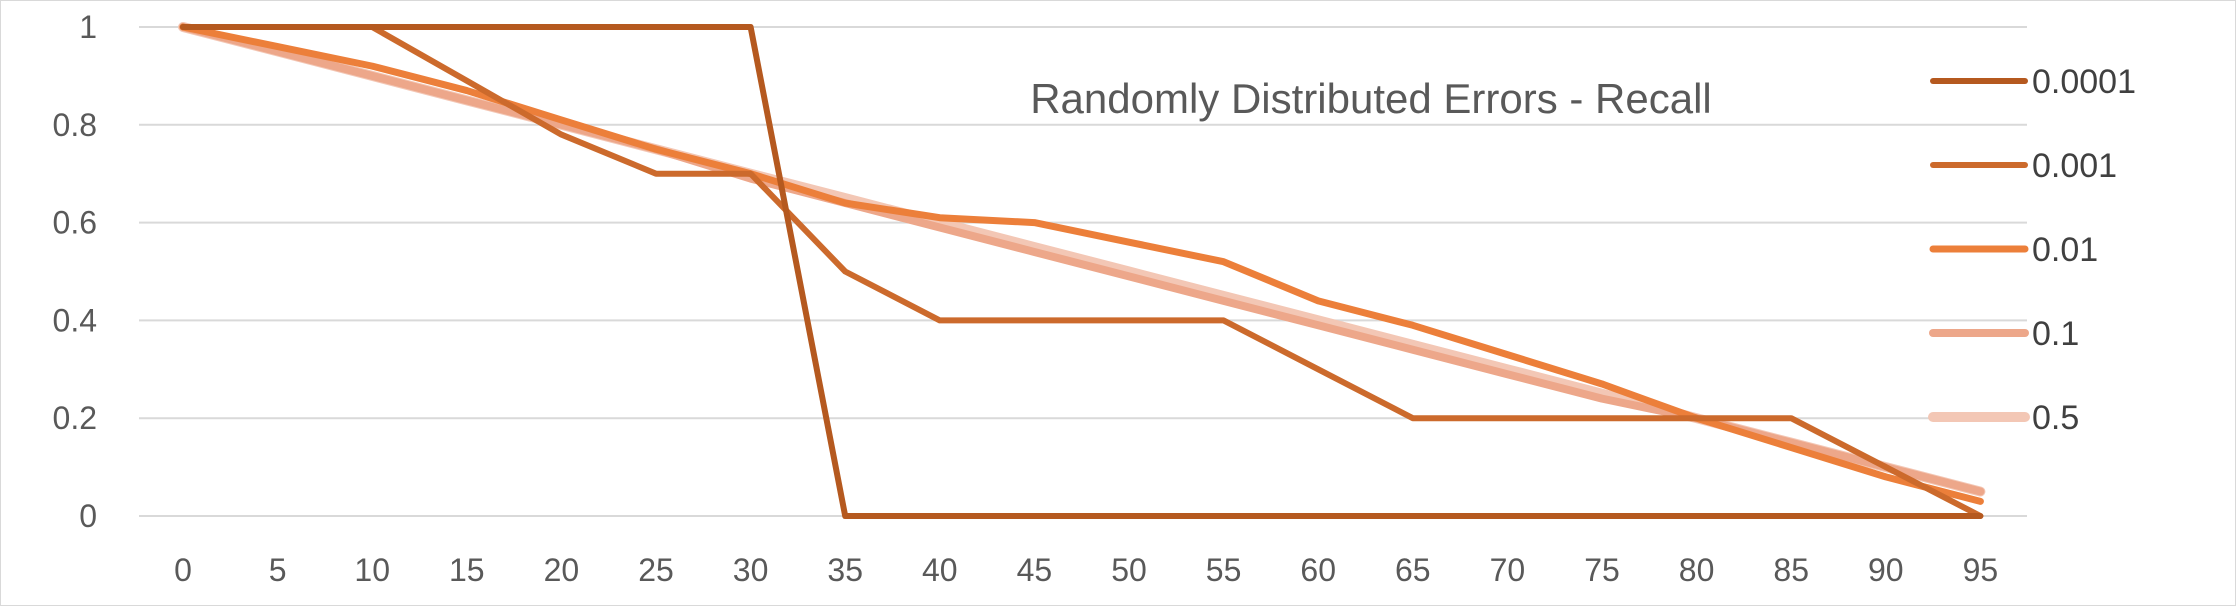  What do you see at coordinates (1224, 570) in the screenshot?
I see `x-tick-label: 55` at bounding box center [1224, 570].